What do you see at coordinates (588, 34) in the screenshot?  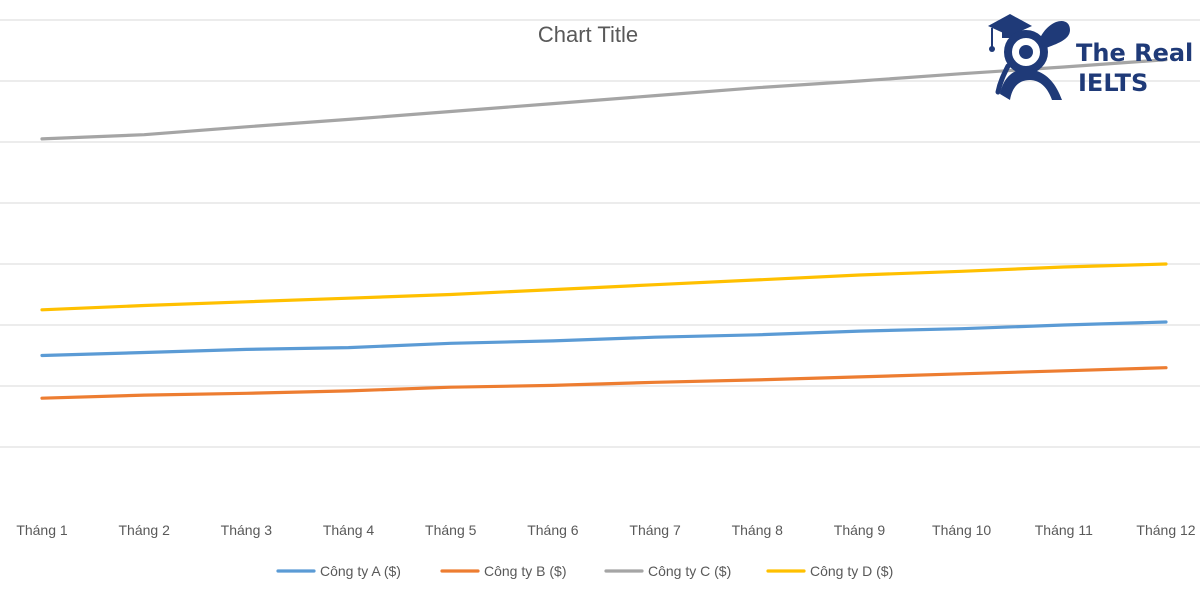 I see `chart-title: Chart Title` at bounding box center [588, 34].